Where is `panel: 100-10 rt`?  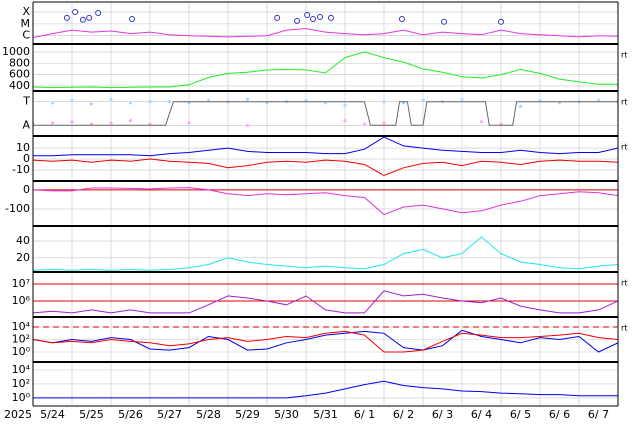 panel: 100-10 rt is located at coordinates (319, 158).